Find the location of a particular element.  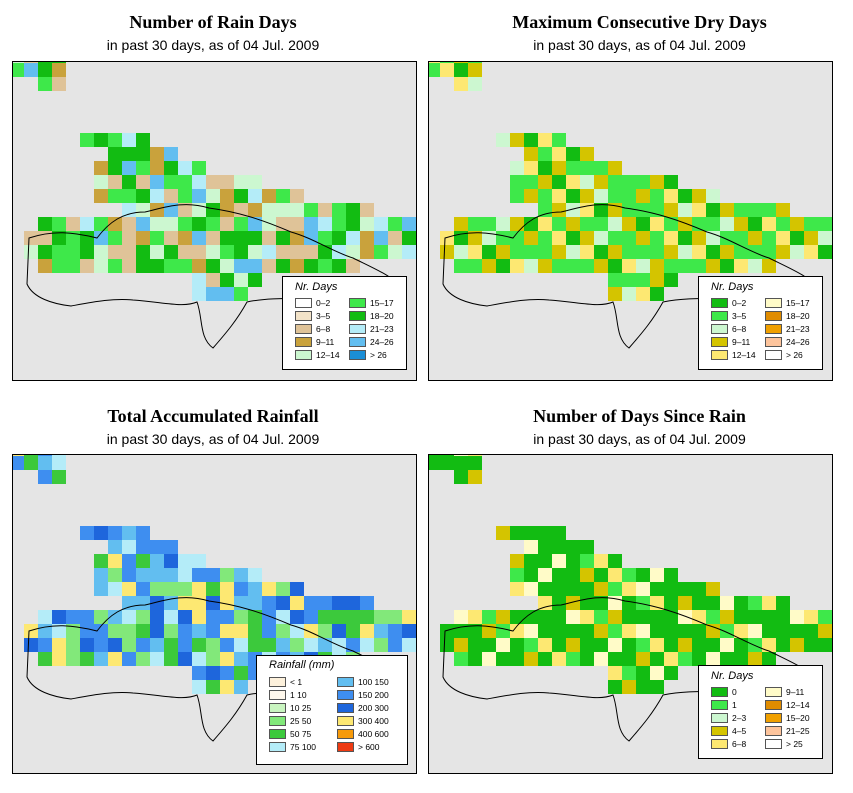

legend-label: > 26 is located at coordinates (794, 354).